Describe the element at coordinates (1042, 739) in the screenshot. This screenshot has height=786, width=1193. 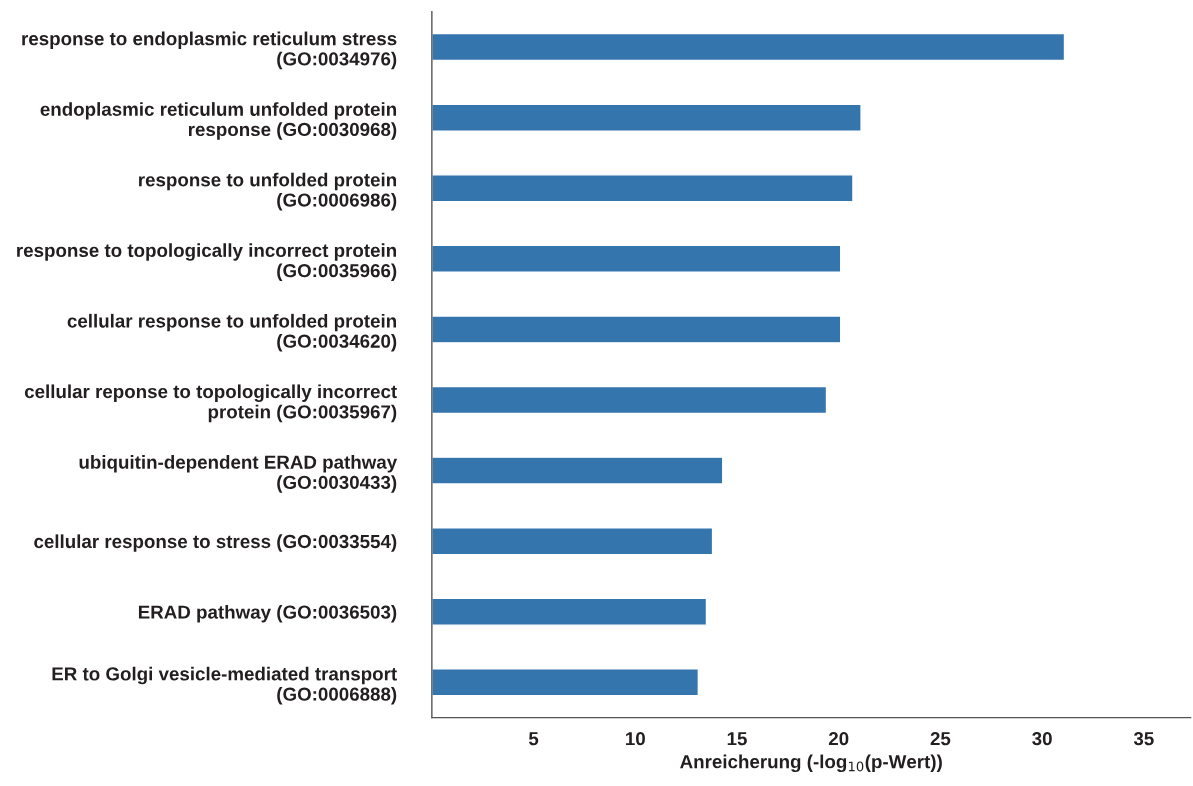
I see `x-tick-label: 30` at that location.